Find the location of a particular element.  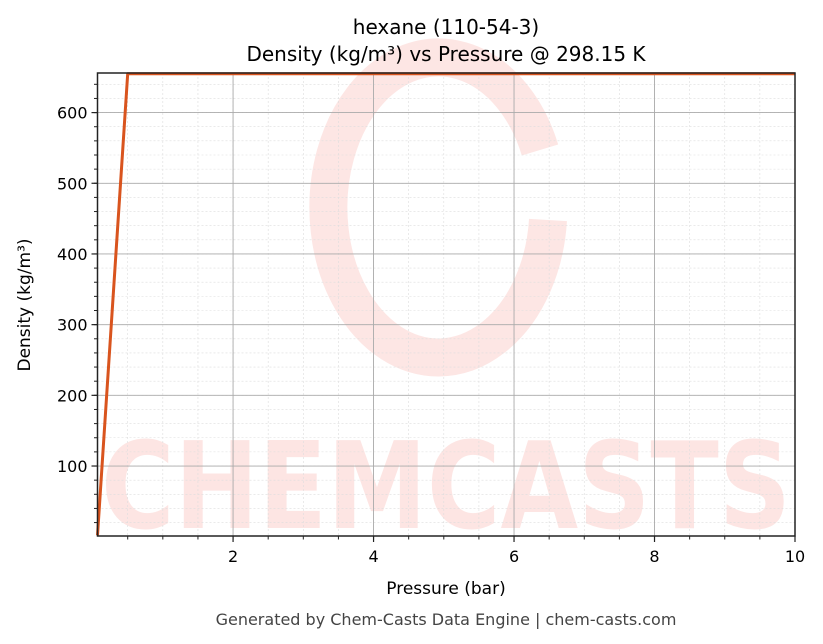

chart-subtitle: Density (kg/m³) vs Pressure @ 298.15 K is located at coordinates (446, 54).